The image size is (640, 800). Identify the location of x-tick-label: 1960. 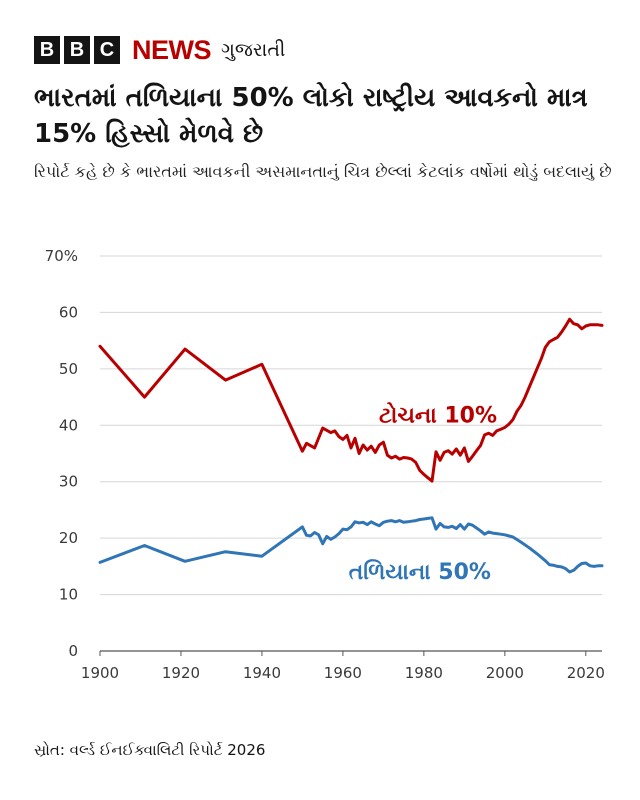
(343, 673).